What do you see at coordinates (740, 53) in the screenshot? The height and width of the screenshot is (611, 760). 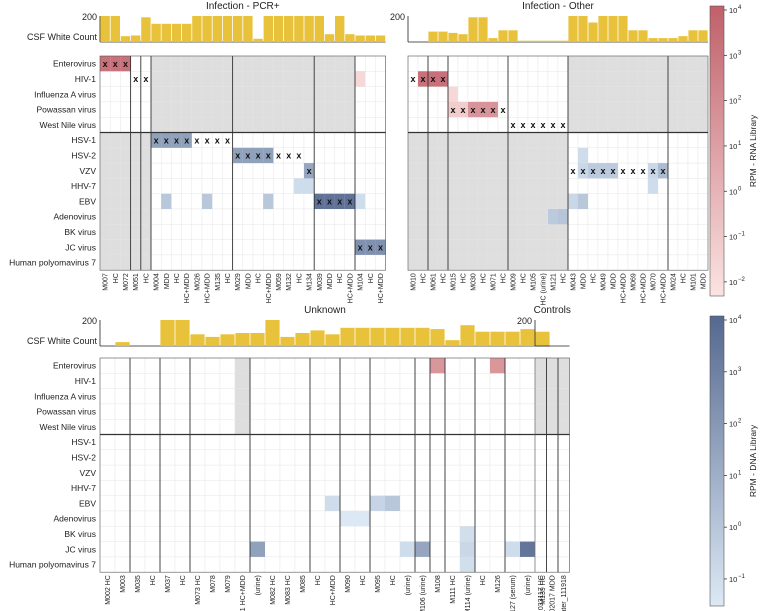 I see `colorbar-tick-exponent: 3` at bounding box center [740, 53].